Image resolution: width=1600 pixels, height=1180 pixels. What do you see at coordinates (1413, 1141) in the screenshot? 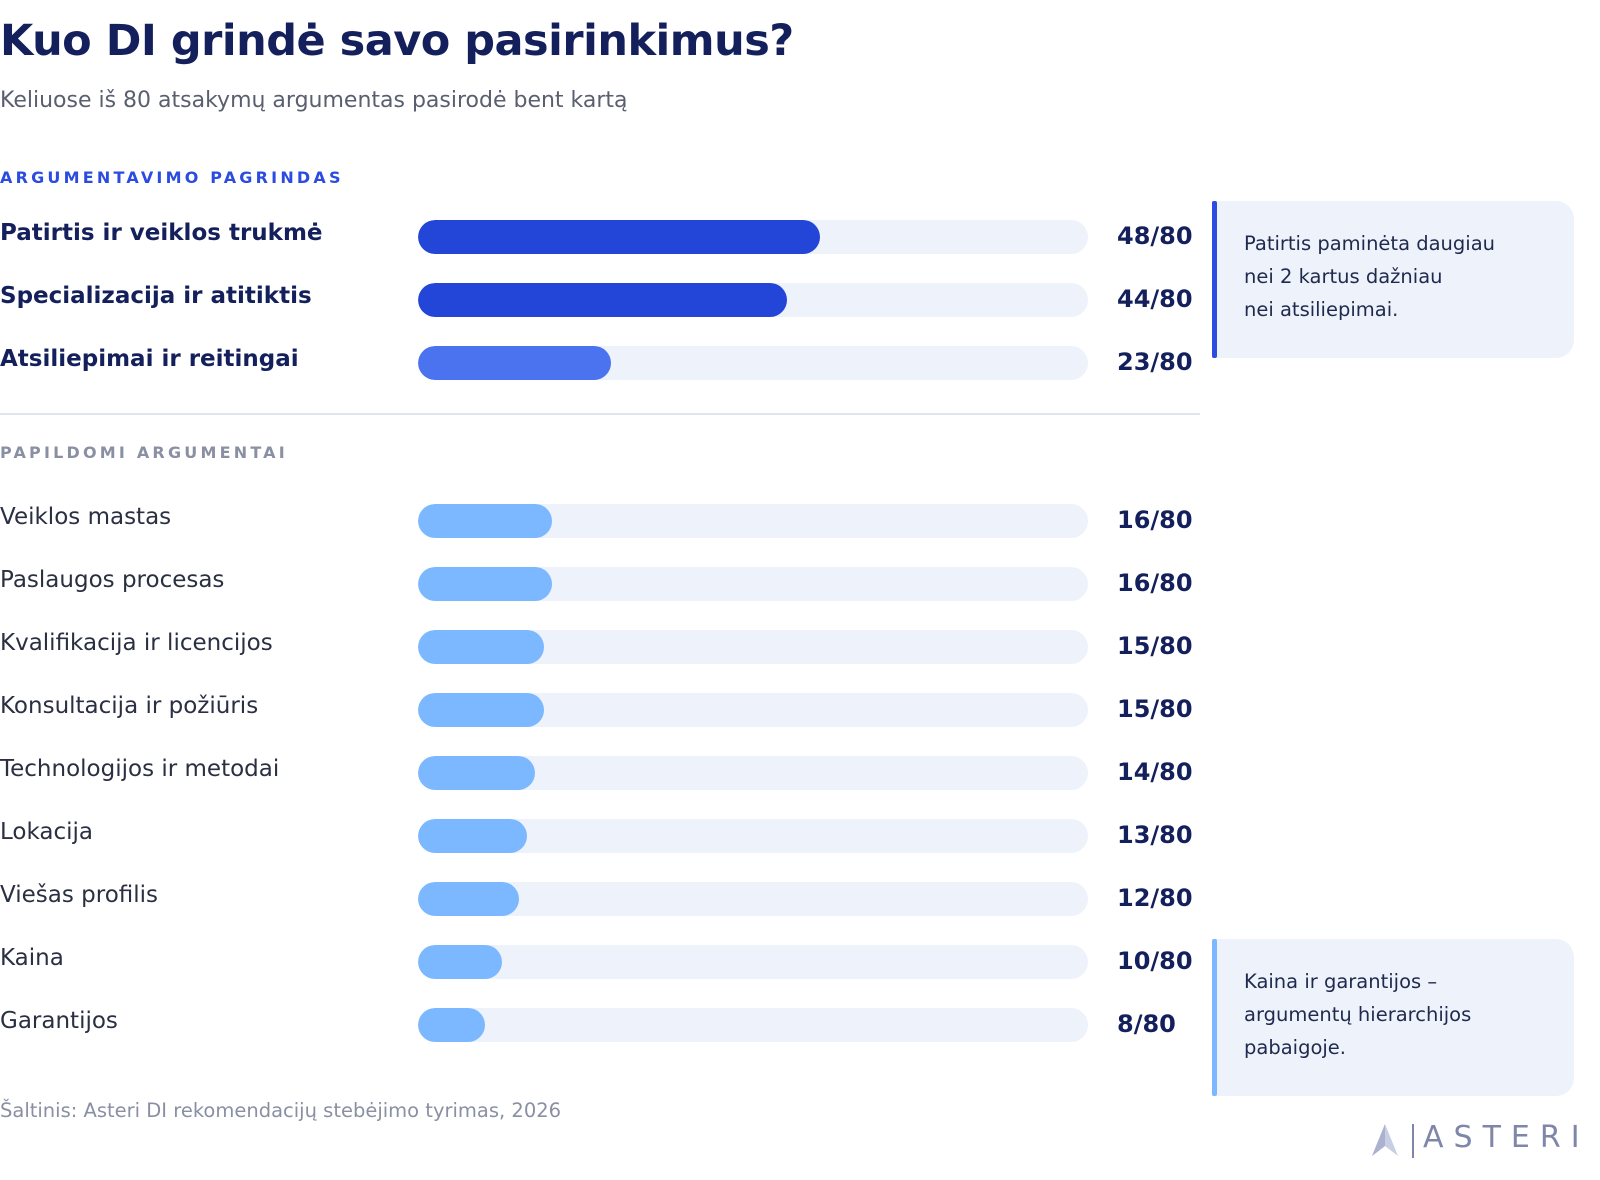
I see `logo-separator` at bounding box center [1413, 1141].